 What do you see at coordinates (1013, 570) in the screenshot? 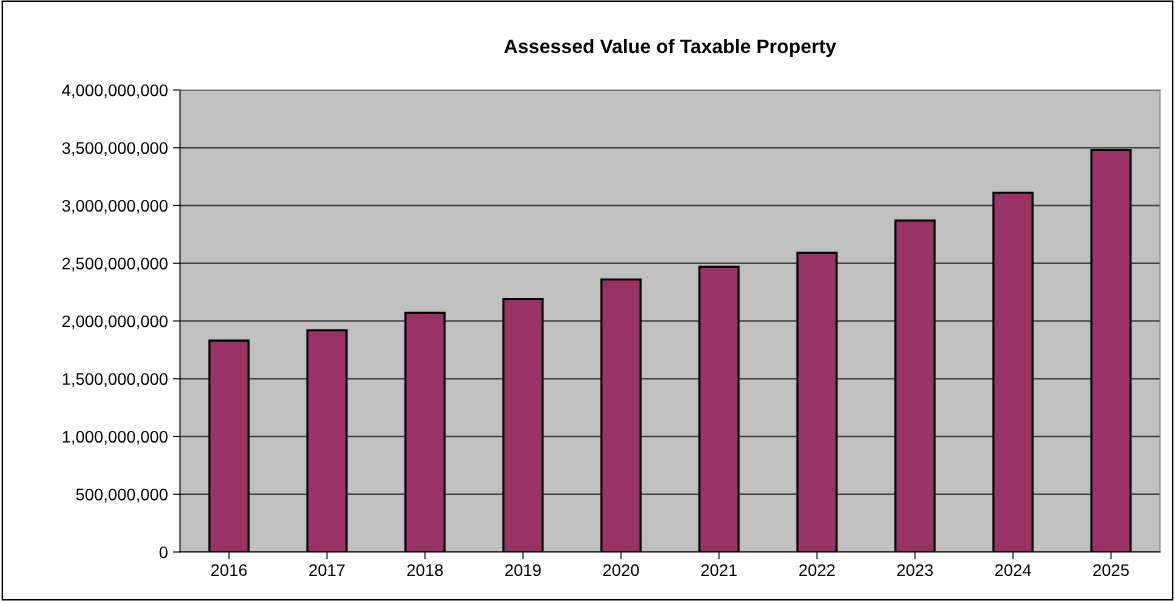
I see `x-tick-label: 2024` at bounding box center [1013, 570].